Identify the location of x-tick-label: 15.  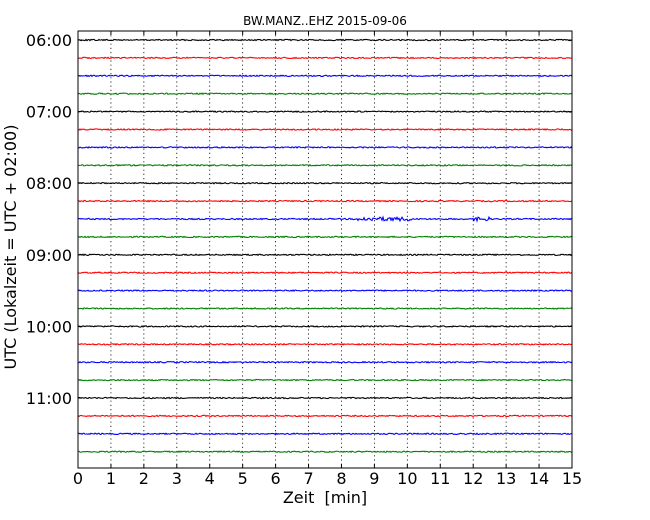
(572, 478).